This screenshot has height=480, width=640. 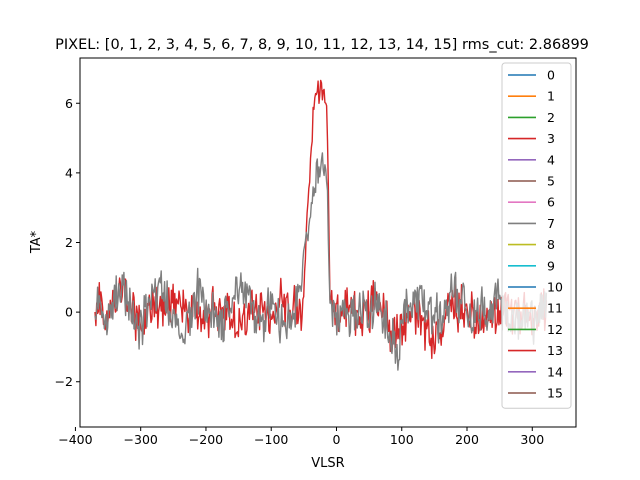 I want to click on y-axis: −2 0 2 4 6, so click(x=67, y=242).